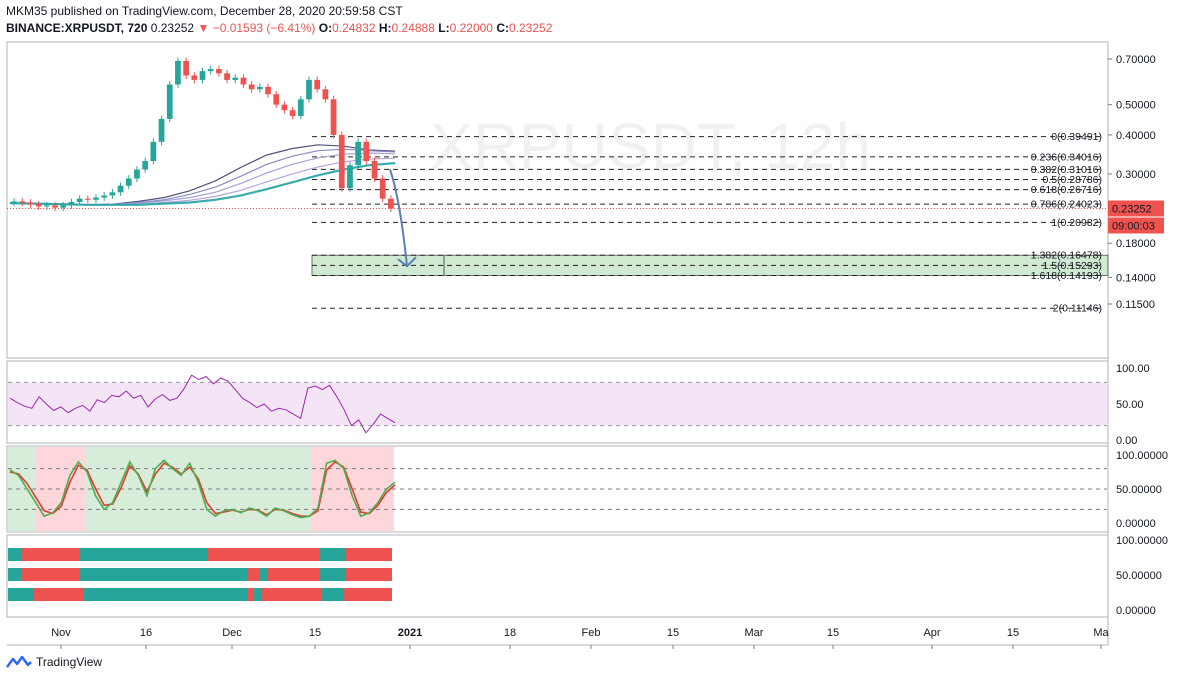  I want to click on time-tick-label: 2021, so click(410, 633).